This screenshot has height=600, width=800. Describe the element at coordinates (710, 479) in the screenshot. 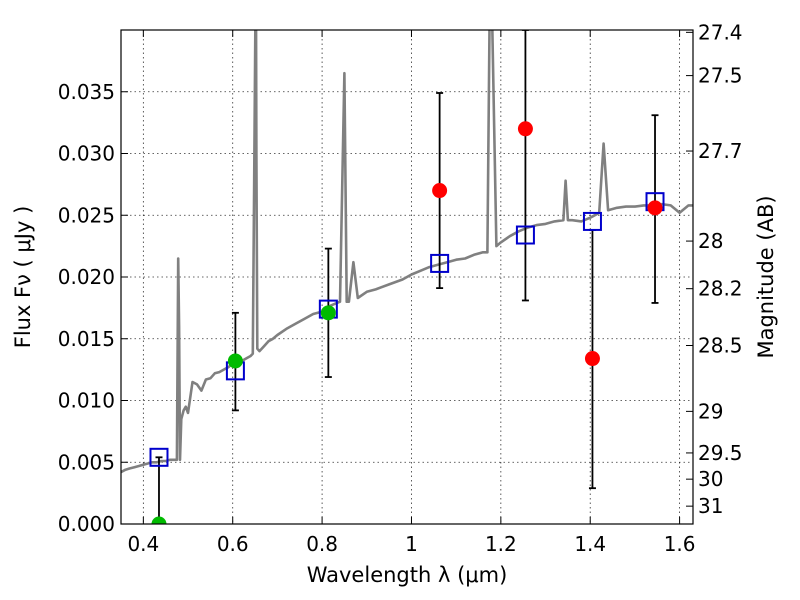

I see `mag-tick-label: 30` at that location.